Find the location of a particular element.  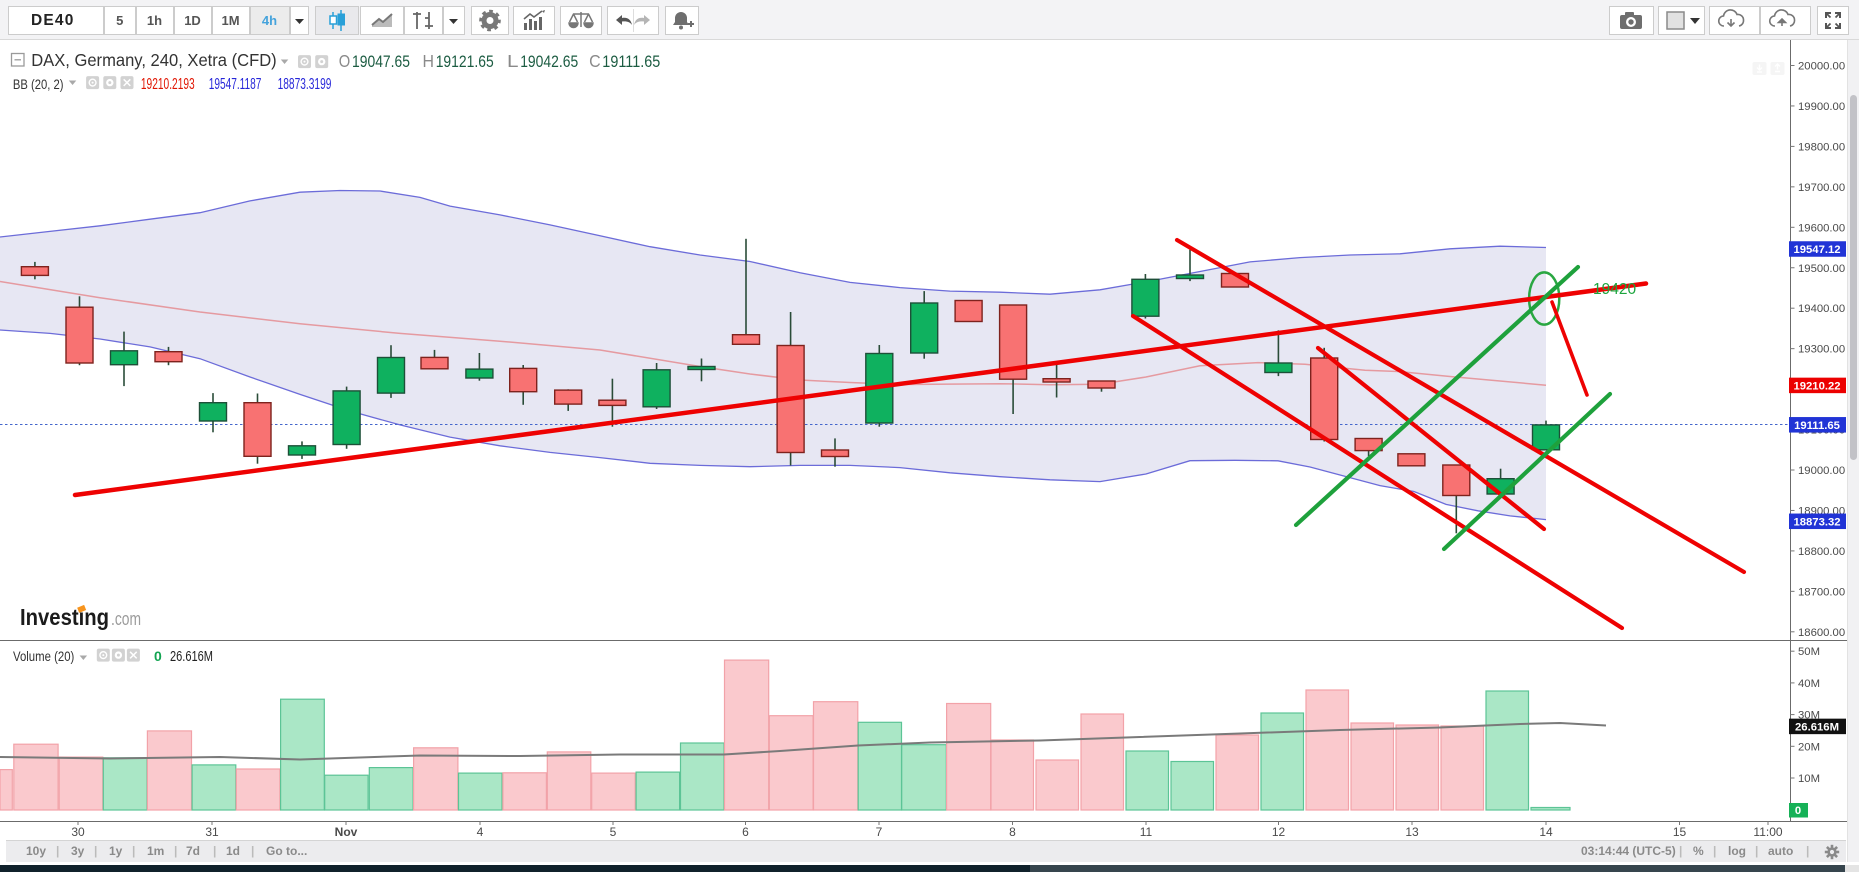

svg-text: 19400.00 is located at coordinates (1821, 309).